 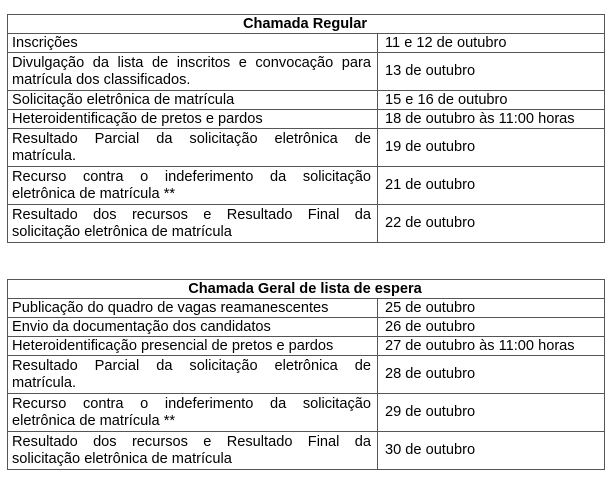 I want to click on event-cell: Solicitação eletrônica de matrícula, so click(x=192, y=100).